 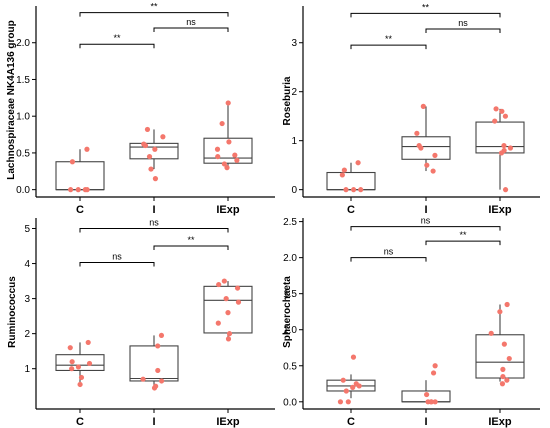 I want to click on y-tick-label: 3, so click(x=27, y=299).